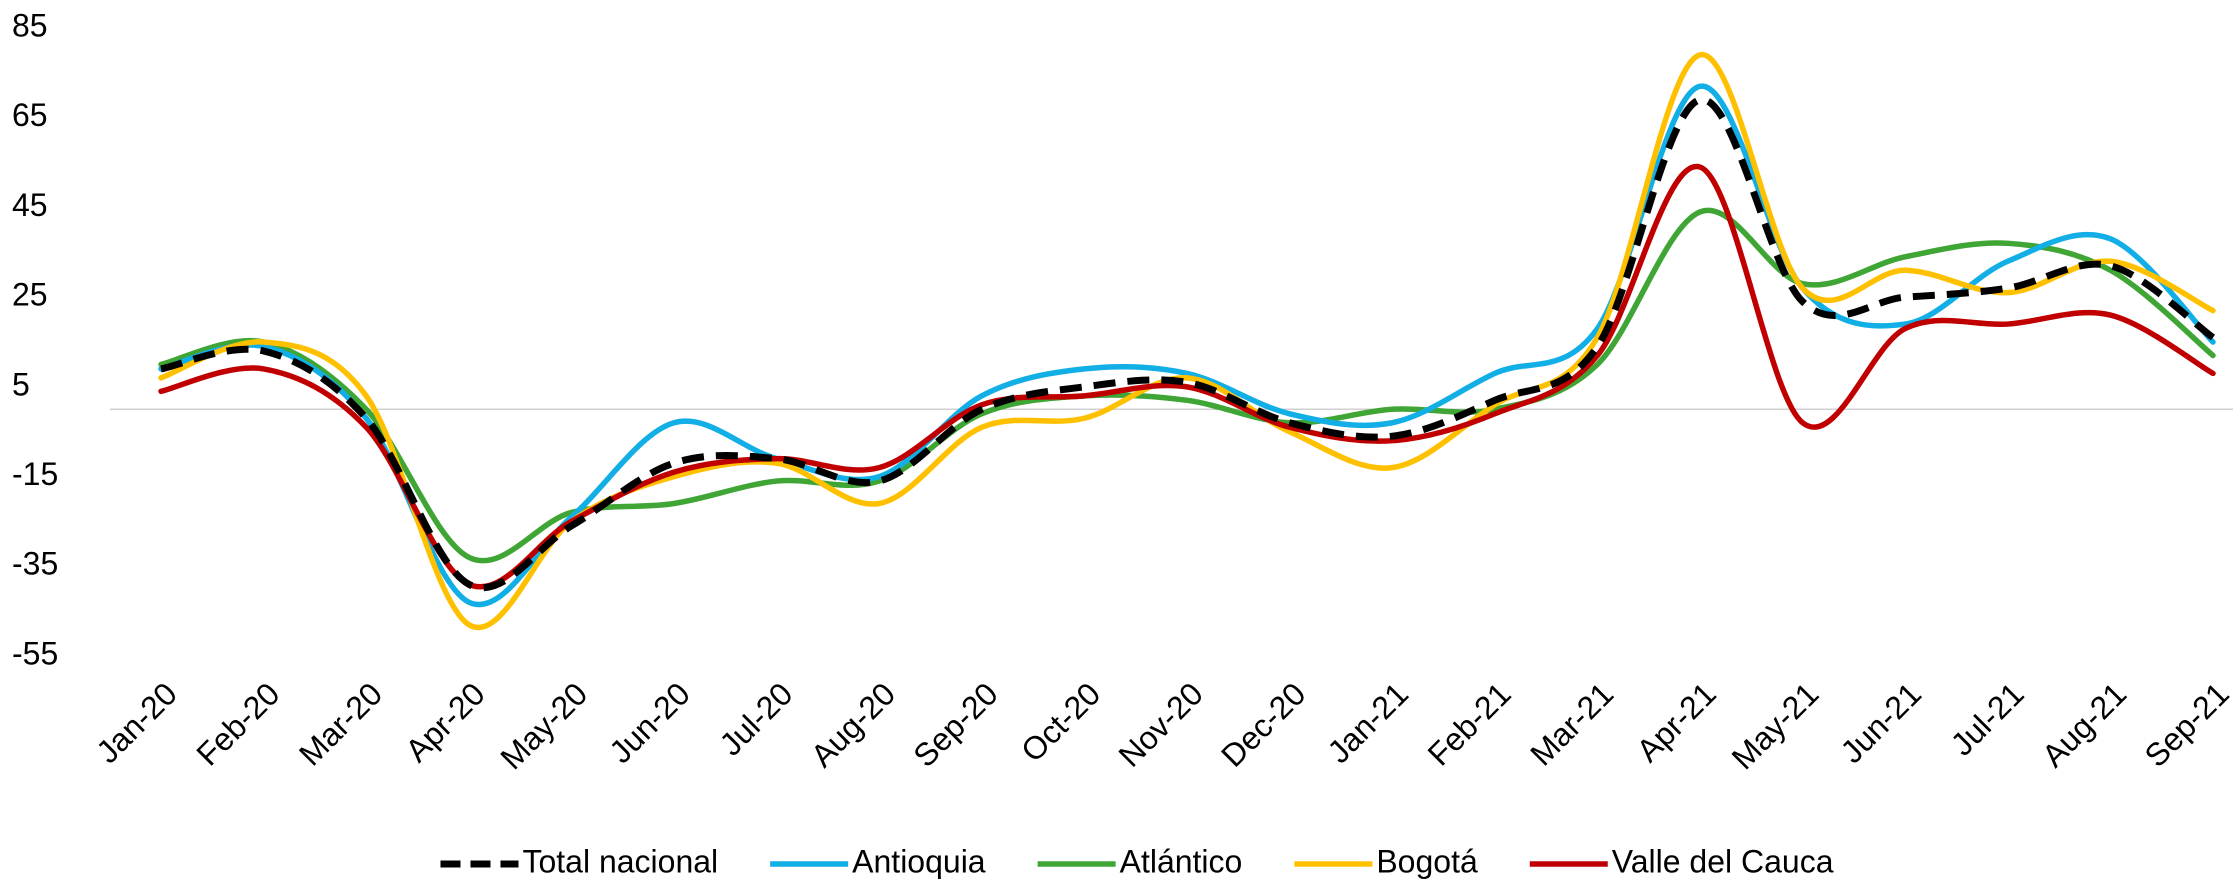 This screenshot has width=2234, height=886. Describe the element at coordinates (1775, 725) in the screenshot. I see `x-tick-label: May-21` at that location.